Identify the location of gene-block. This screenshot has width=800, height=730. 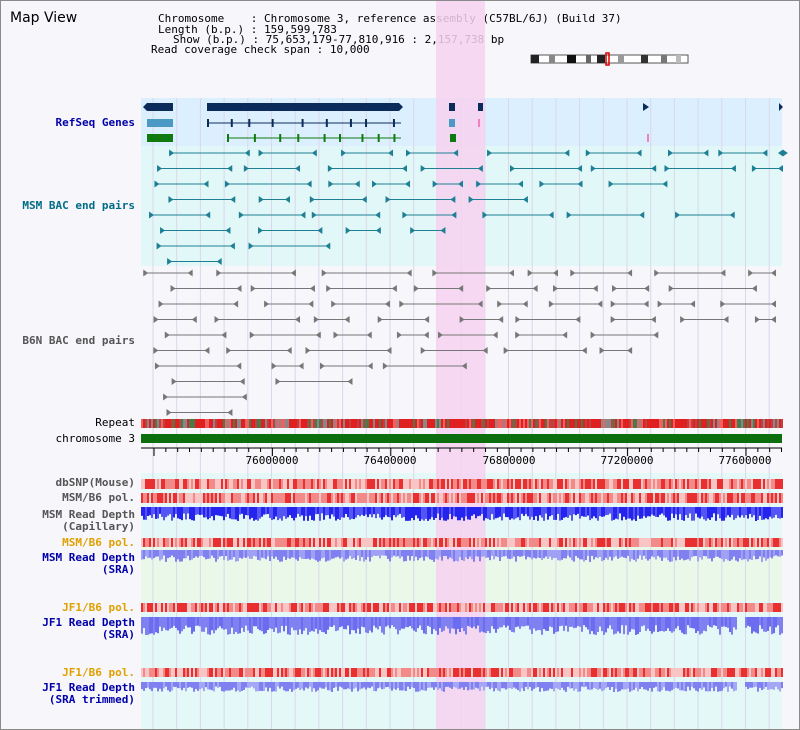
(452, 123).